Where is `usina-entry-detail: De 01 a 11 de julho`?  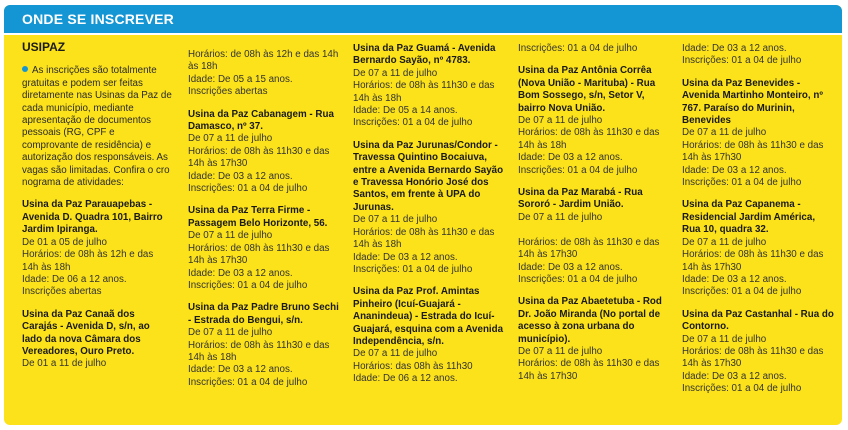
usina-entry-detail: De 01 a 11 de julho is located at coordinates (64, 364).